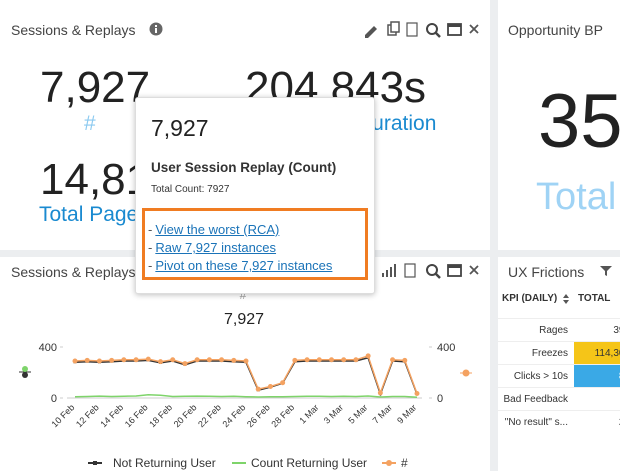 This screenshot has width=620, height=471. What do you see at coordinates (243, 295) in the screenshot?
I see `chart-title: #` at bounding box center [243, 295].